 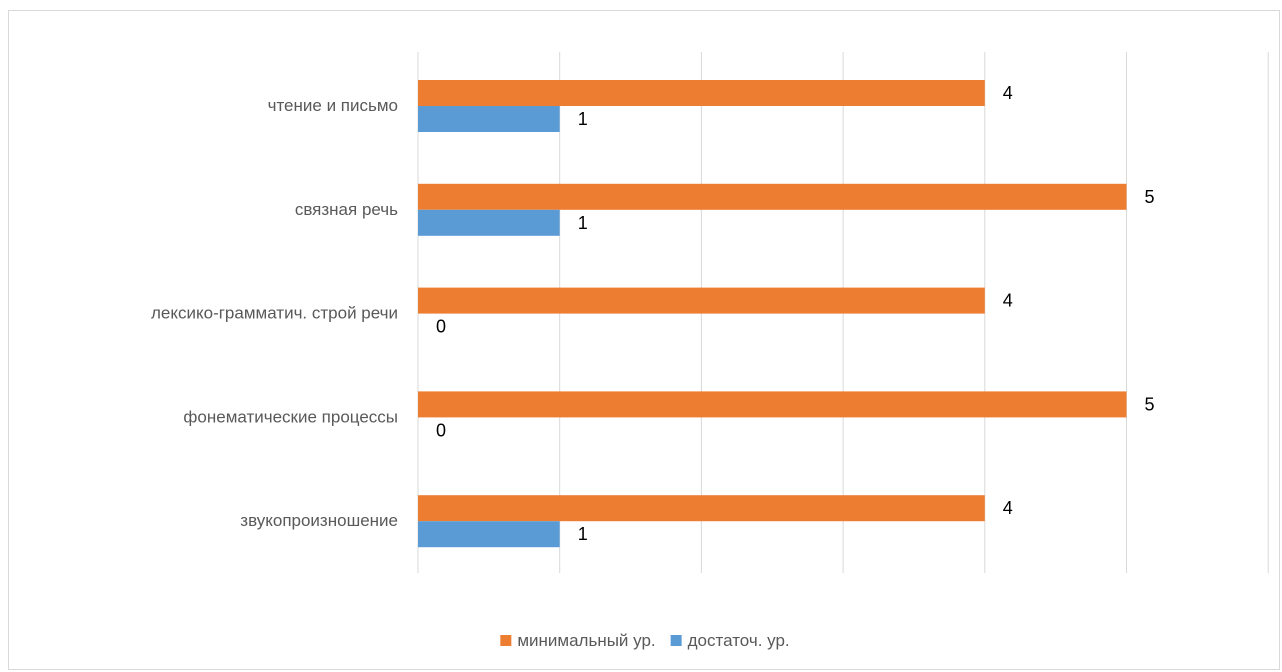 I want to click on legend-label: достаточ. ур., so click(x=739, y=640).